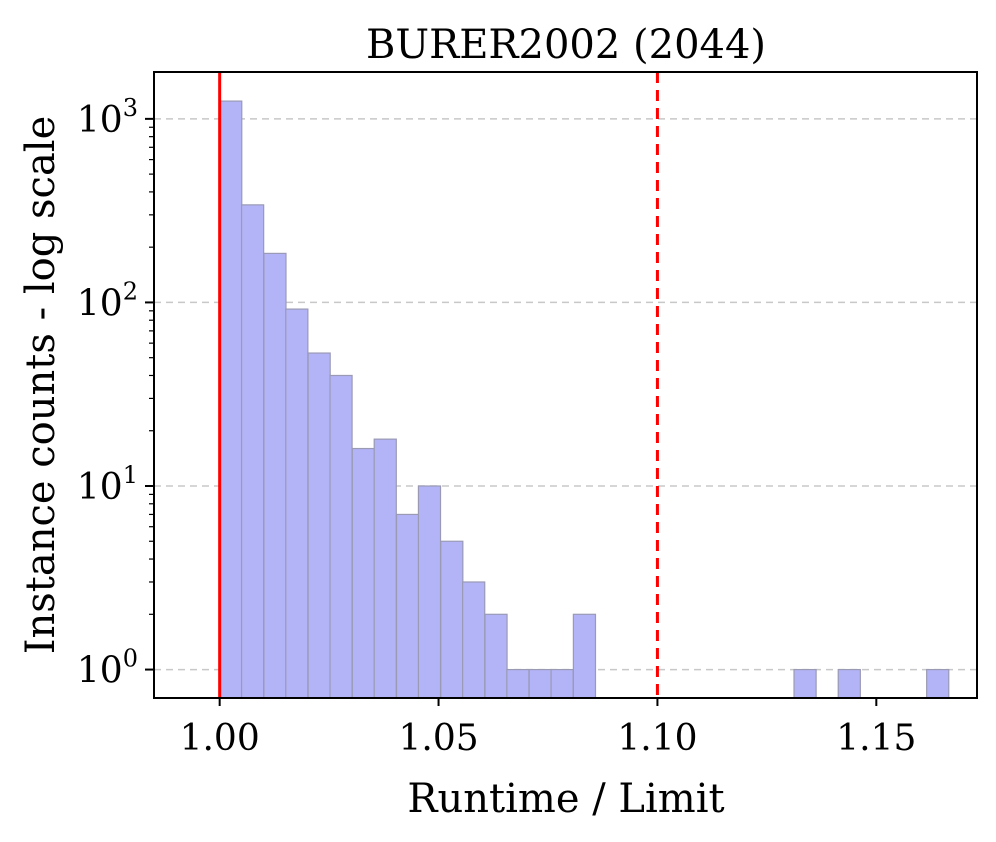 The image size is (996, 842). I want to click on y-axis-label: Instance counts - log scale, so click(41, 385).